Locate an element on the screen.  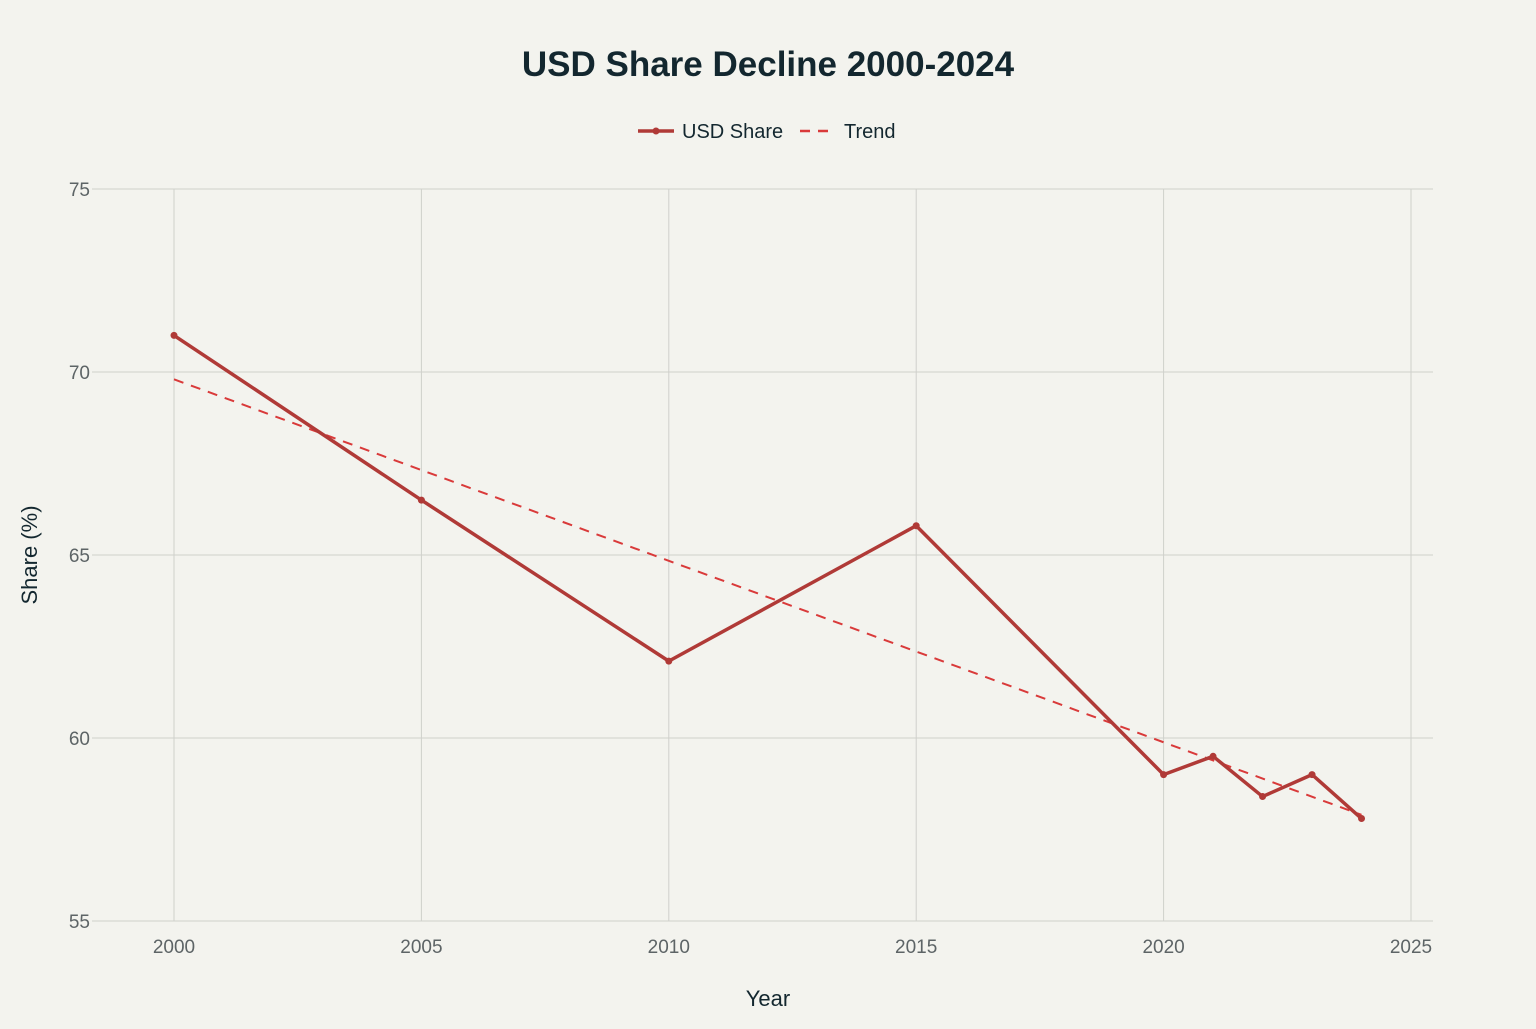
legend-marker-usd-share is located at coordinates (656, 131).